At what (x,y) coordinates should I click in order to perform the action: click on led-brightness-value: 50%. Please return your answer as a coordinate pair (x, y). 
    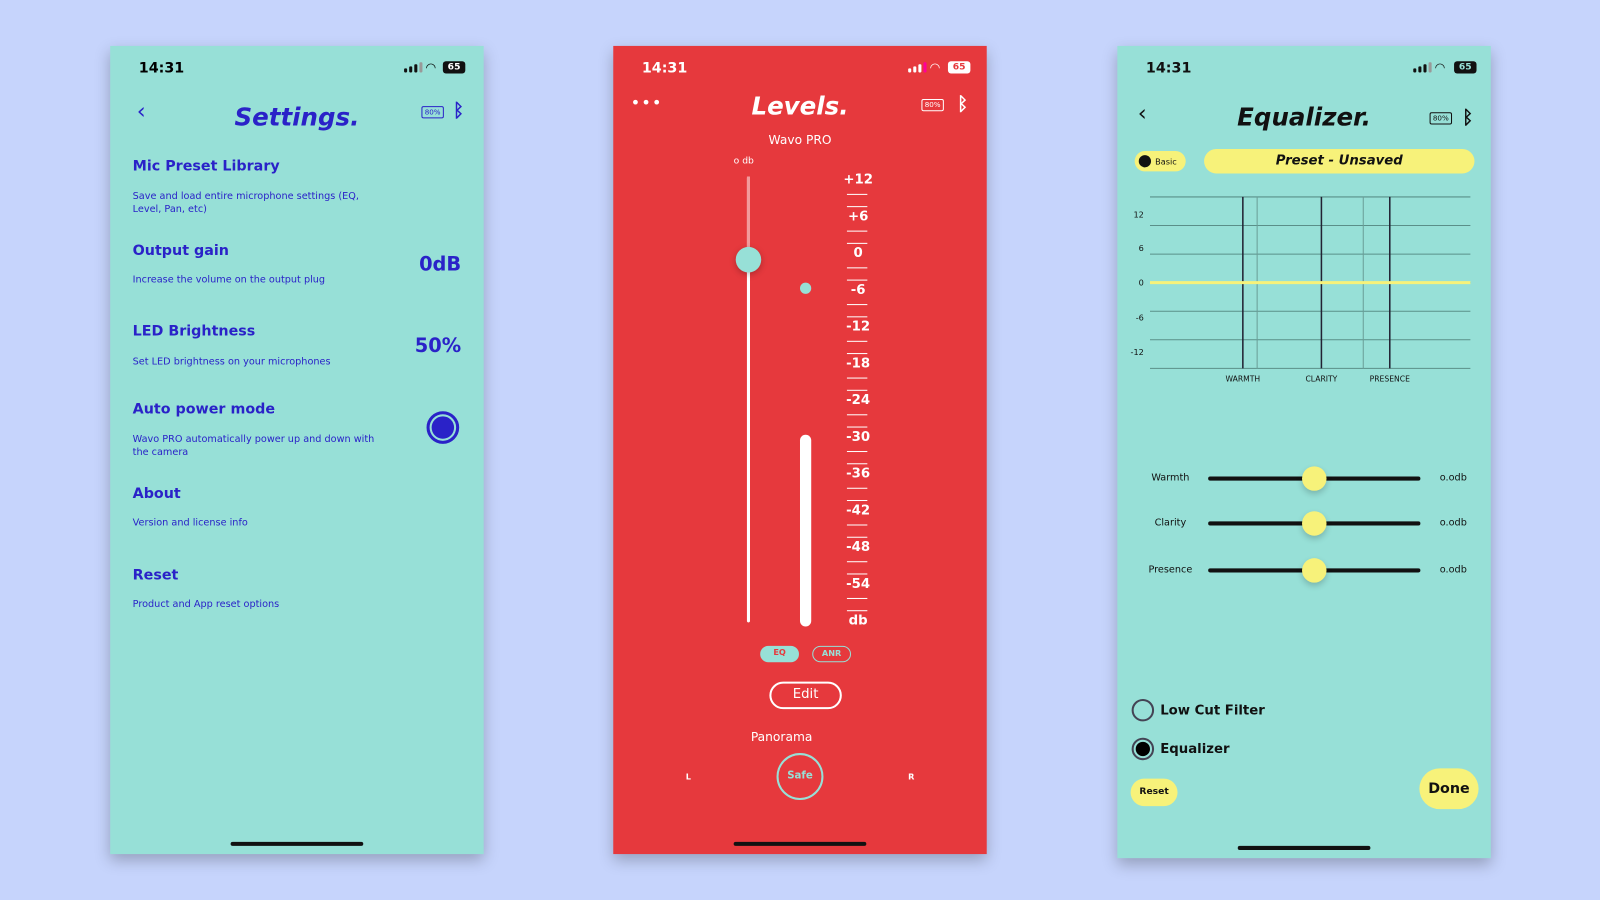
    Looking at the image, I should click on (438, 346).